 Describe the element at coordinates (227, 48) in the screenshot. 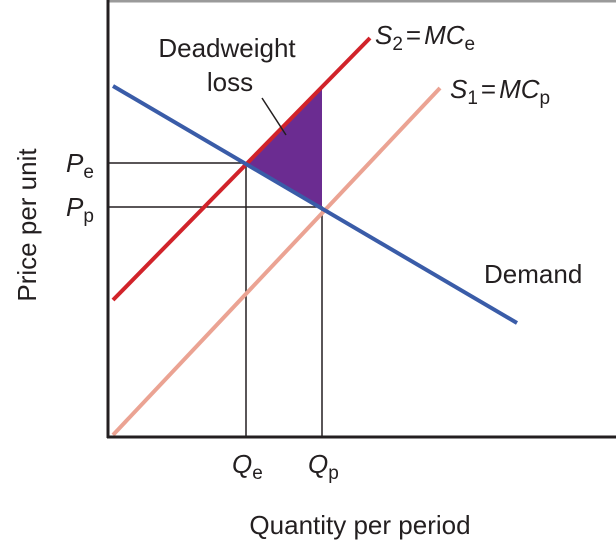

I see `annotation-line1: Deadweight` at that location.